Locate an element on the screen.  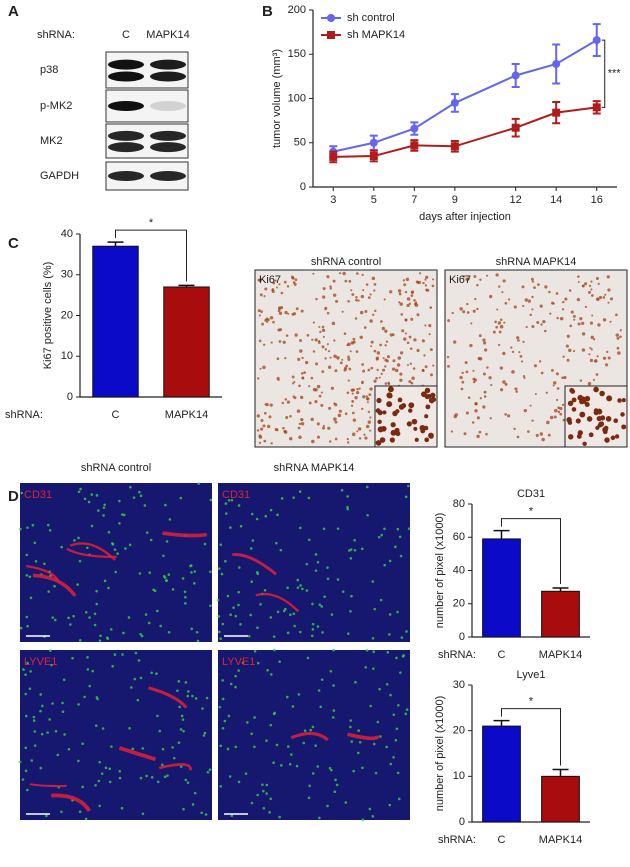
stain-label: LYVE1 is located at coordinates (238, 662).